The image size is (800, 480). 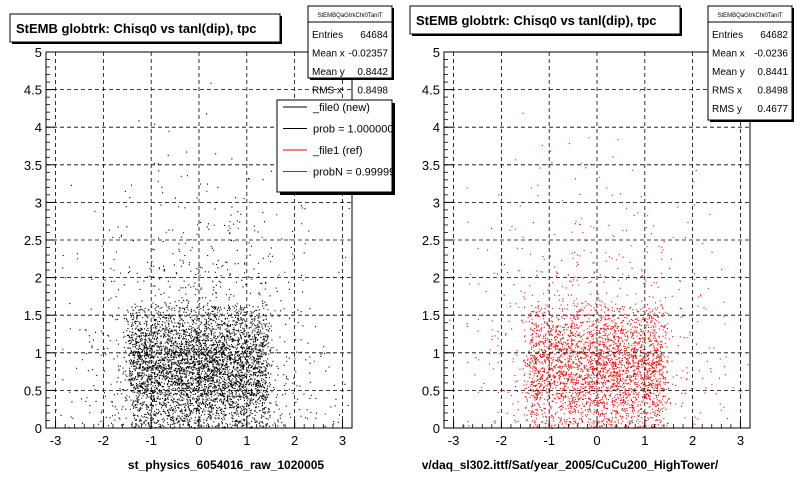 I want to click on stats-value: -0.02357, so click(x=369, y=54).